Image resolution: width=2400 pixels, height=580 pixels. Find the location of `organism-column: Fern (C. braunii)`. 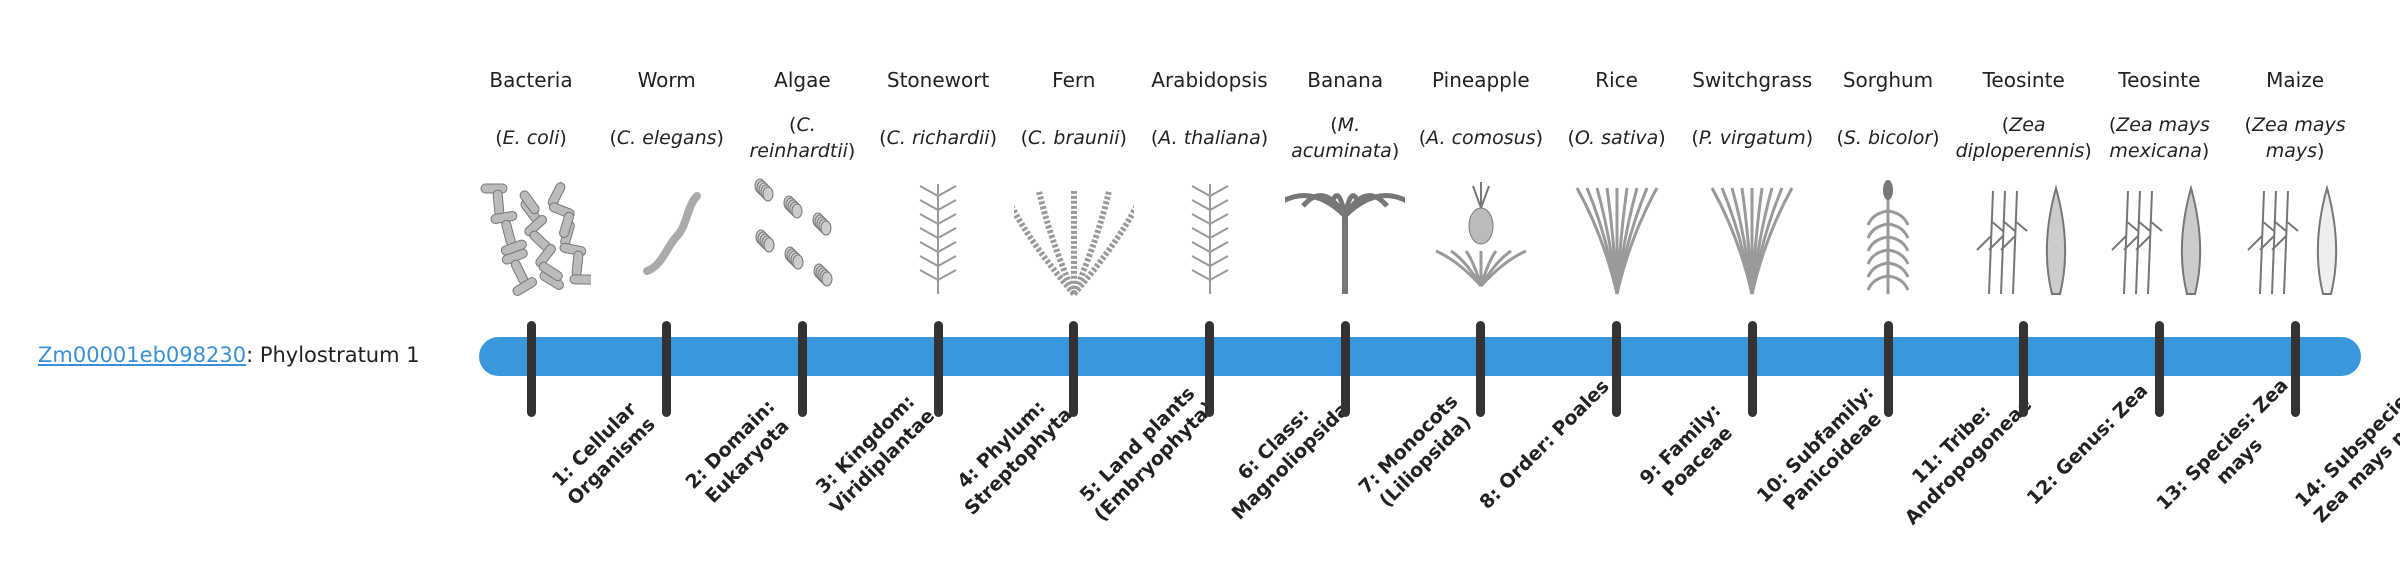

organism-column: Fern (C. braunii) is located at coordinates (1074, 120).